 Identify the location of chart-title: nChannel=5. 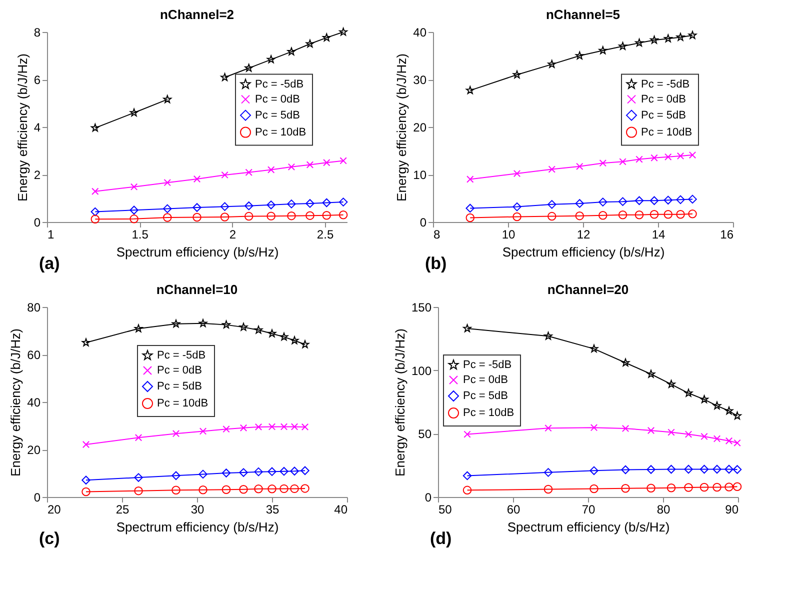
(583, 14).